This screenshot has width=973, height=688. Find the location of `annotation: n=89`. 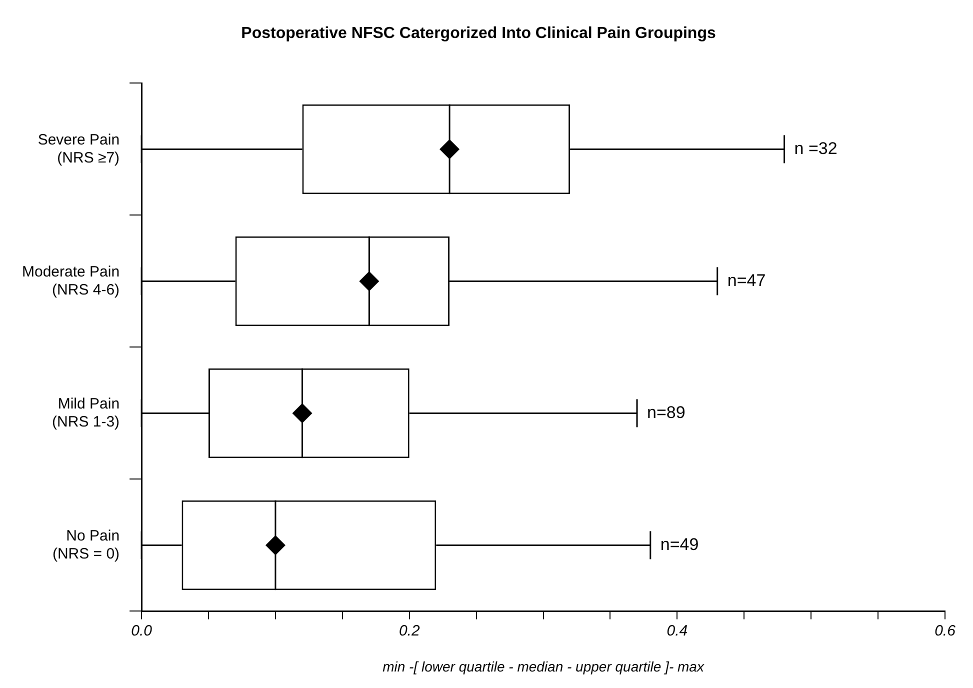

annotation: n=89 is located at coordinates (666, 412).